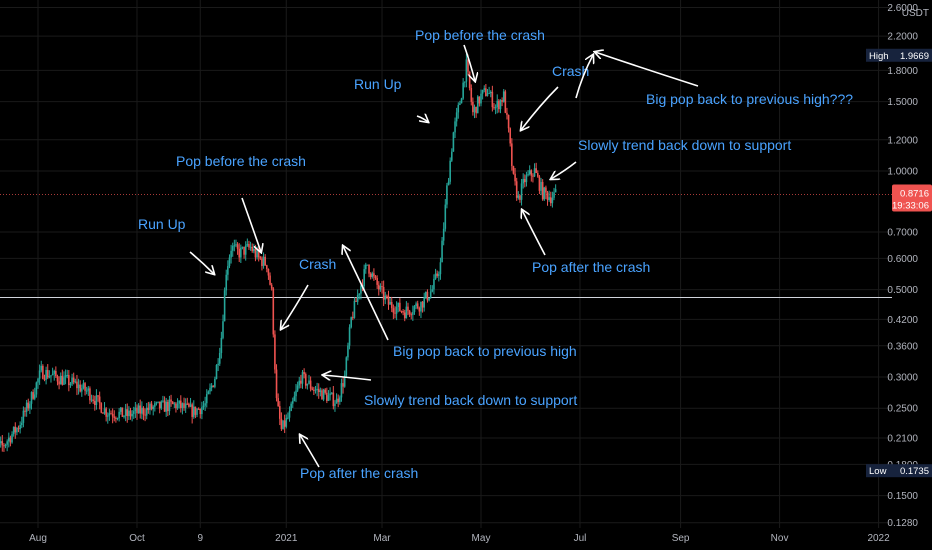 The image size is (932, 550). What do you see at coordinates (480, 35) in the screenshot?
I see `annotation-text: Pop before the crash` at bounding box center [480, 35].